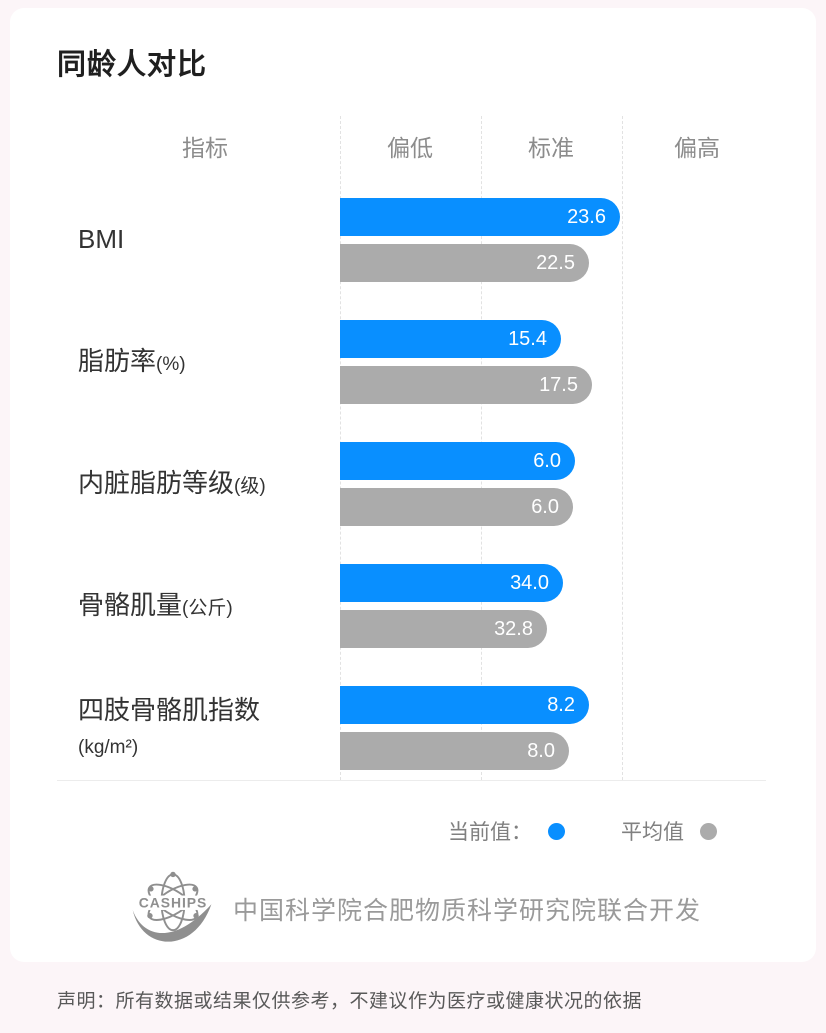 This screenshot has height=1033, width=826. Describe the element at coordinates (156, 483) in the screenshot. I see `metric-name: 内脏脂肪等级` at that location.